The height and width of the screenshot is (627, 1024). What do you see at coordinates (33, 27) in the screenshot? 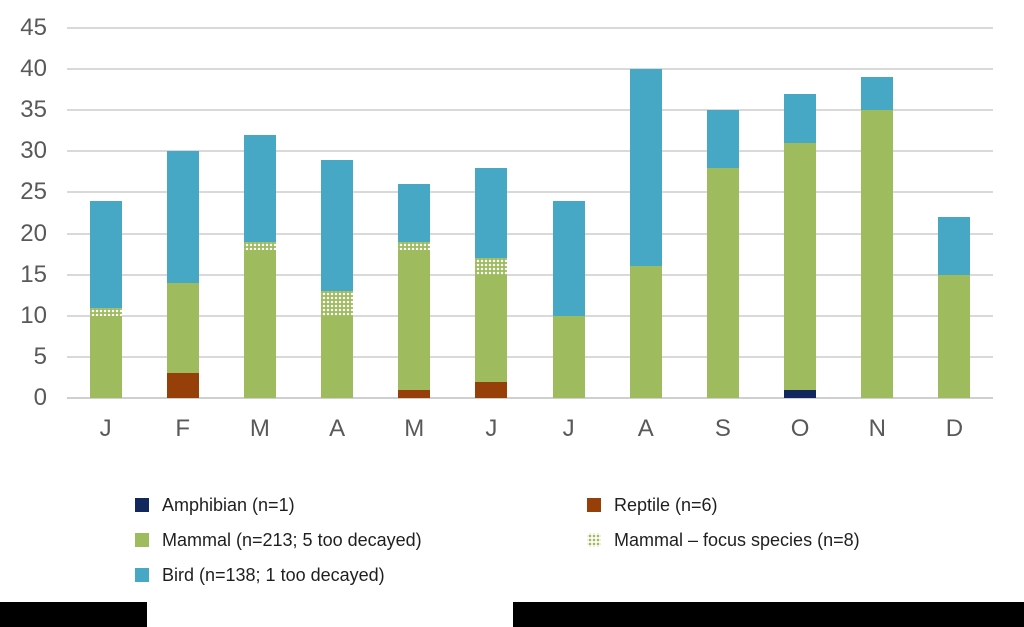
I see `y-axis-tick-label-45: 45` at bounding box center [33, 27].